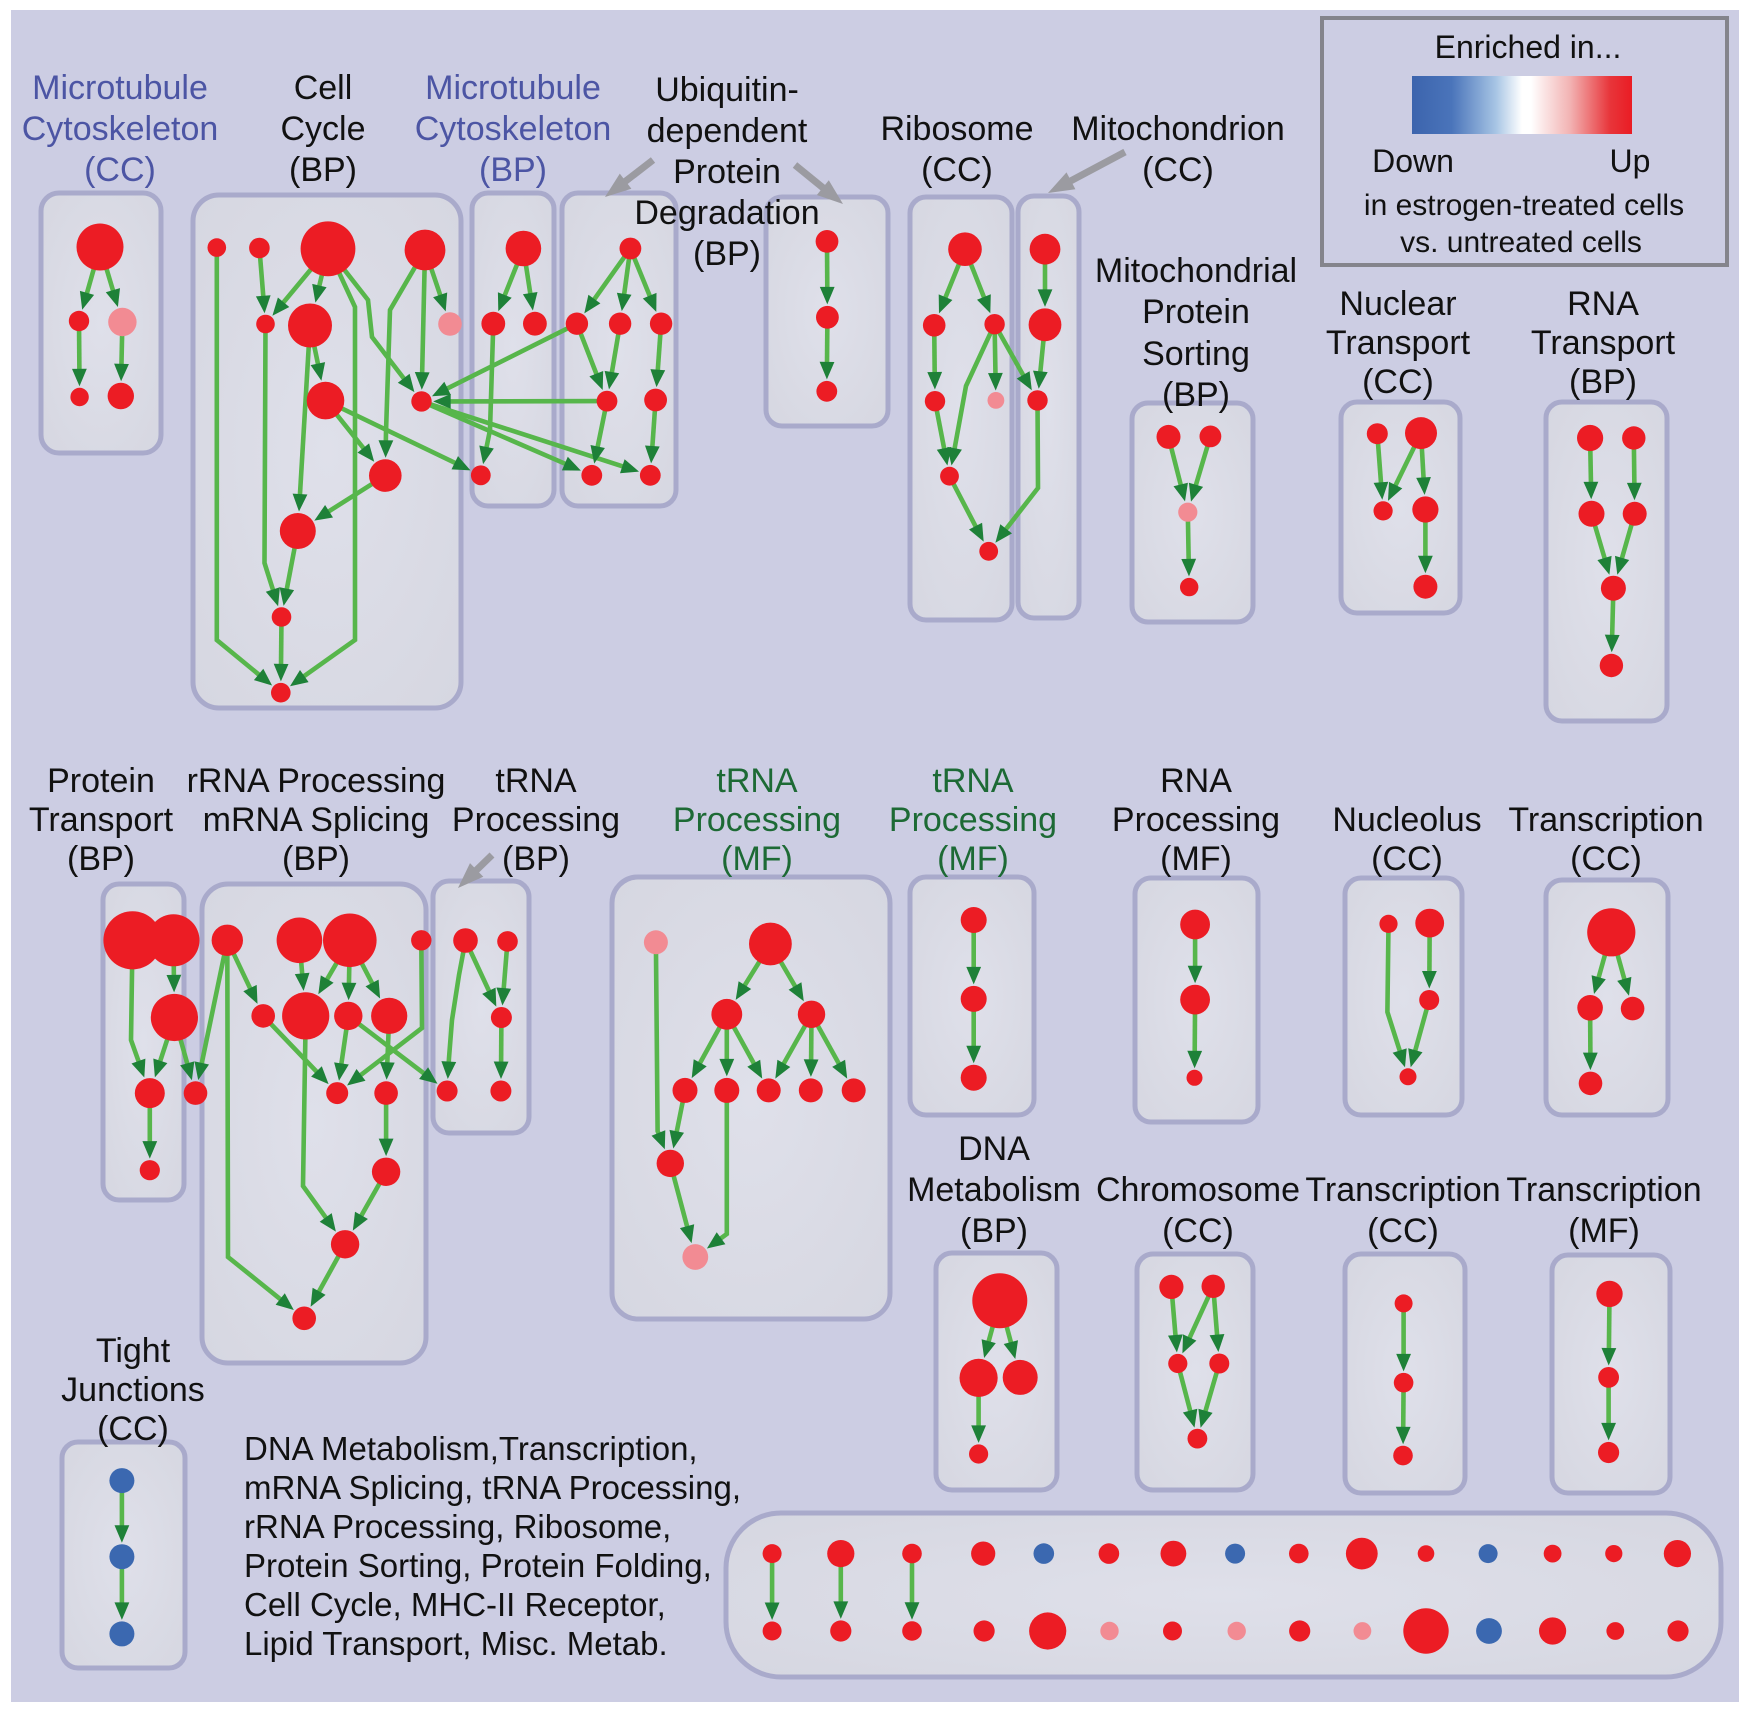  I want to click on svg-text: Sorting, so click(1196, 354).